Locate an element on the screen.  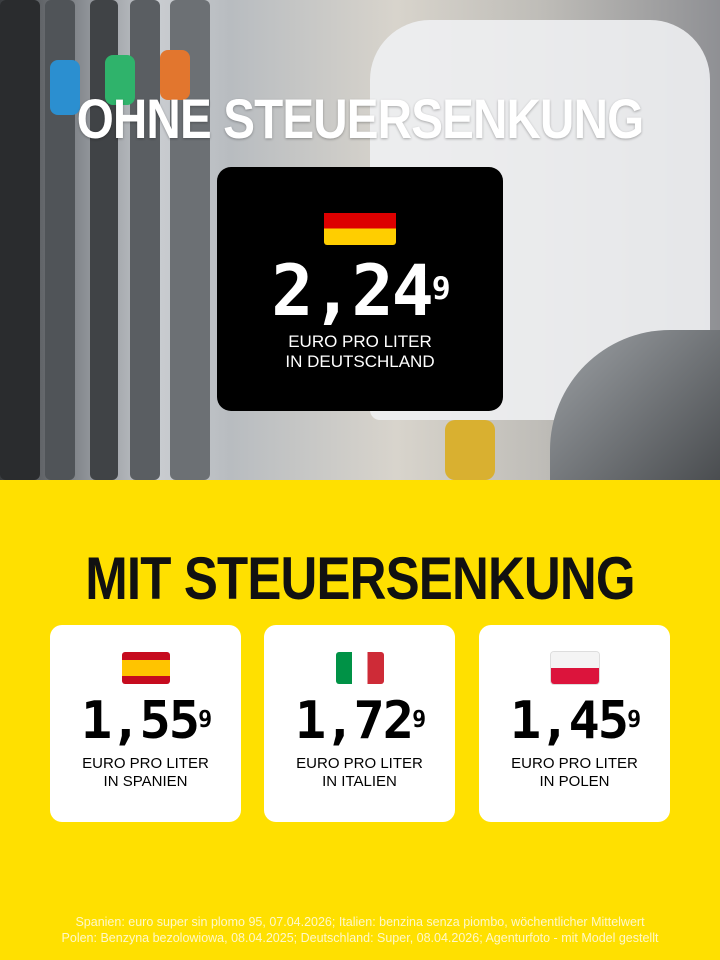
germany-price-box: 2,249 EURO PRO LITER IN DEUTSCHLAND is located at coordinates (360, 289).